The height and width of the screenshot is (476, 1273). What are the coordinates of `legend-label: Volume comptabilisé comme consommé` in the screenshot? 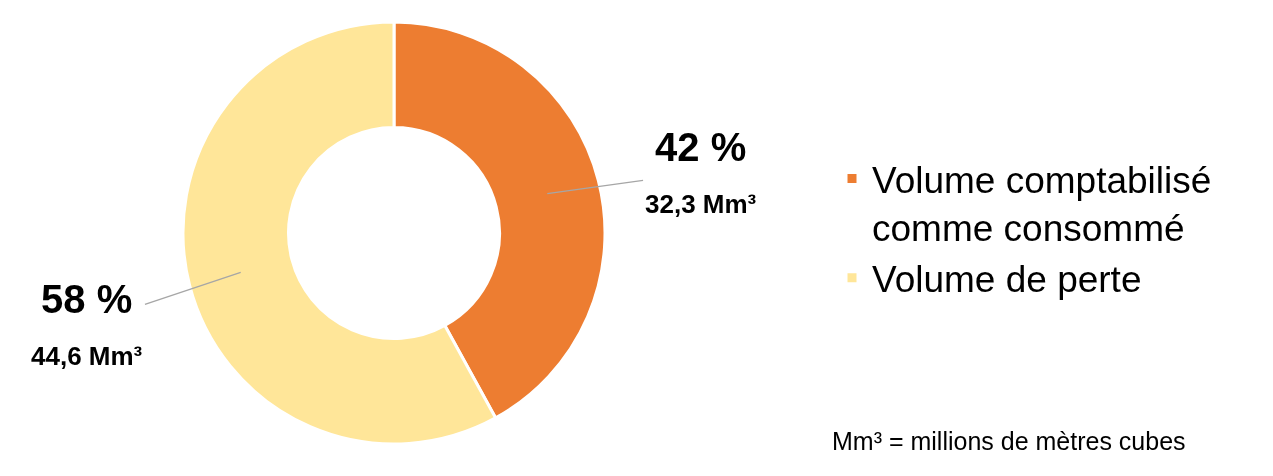 It's located at (1042, 204).